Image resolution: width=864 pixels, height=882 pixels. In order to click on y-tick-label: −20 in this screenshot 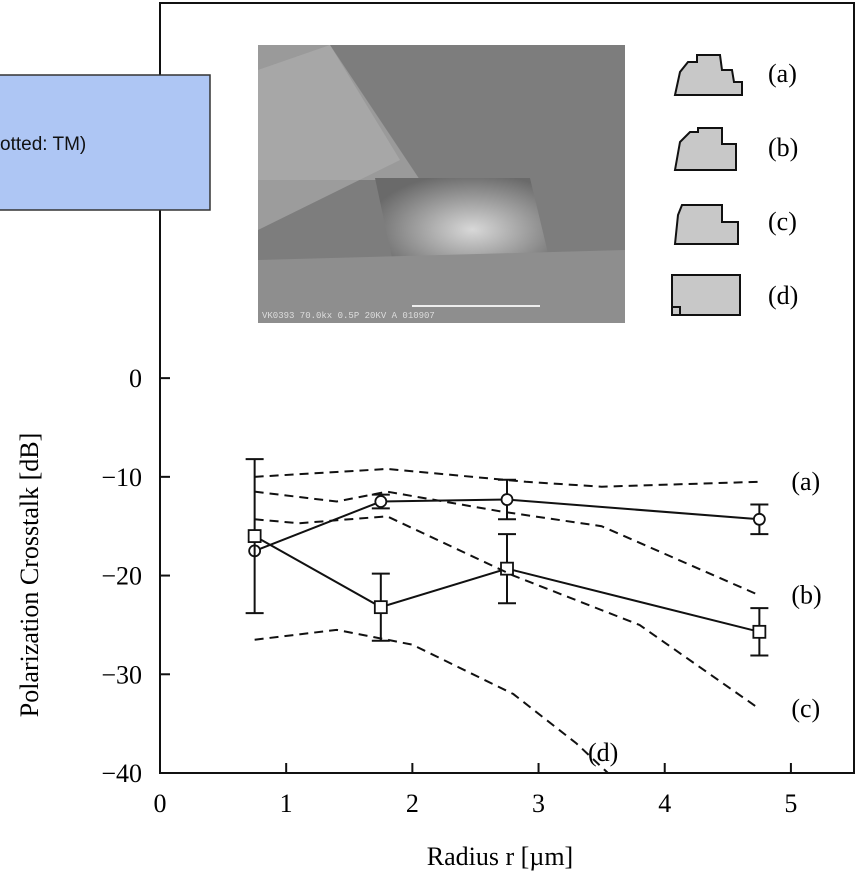, I will do `click(121, 576)`.